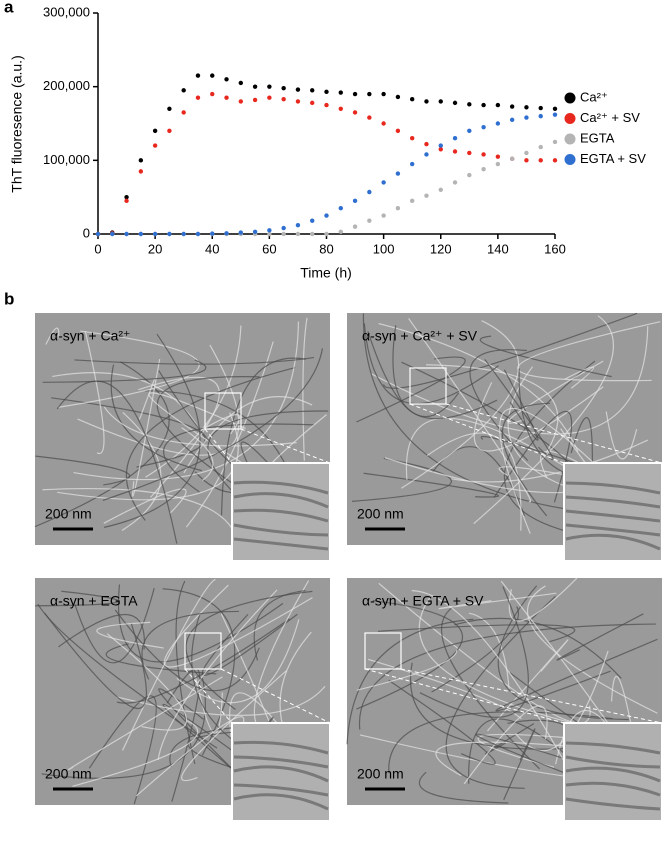 The height and width of the screenshot is (842, 666). Describe the element at coordinates (9, 298) in the screenshot. I see `panel-label: b` at that location.